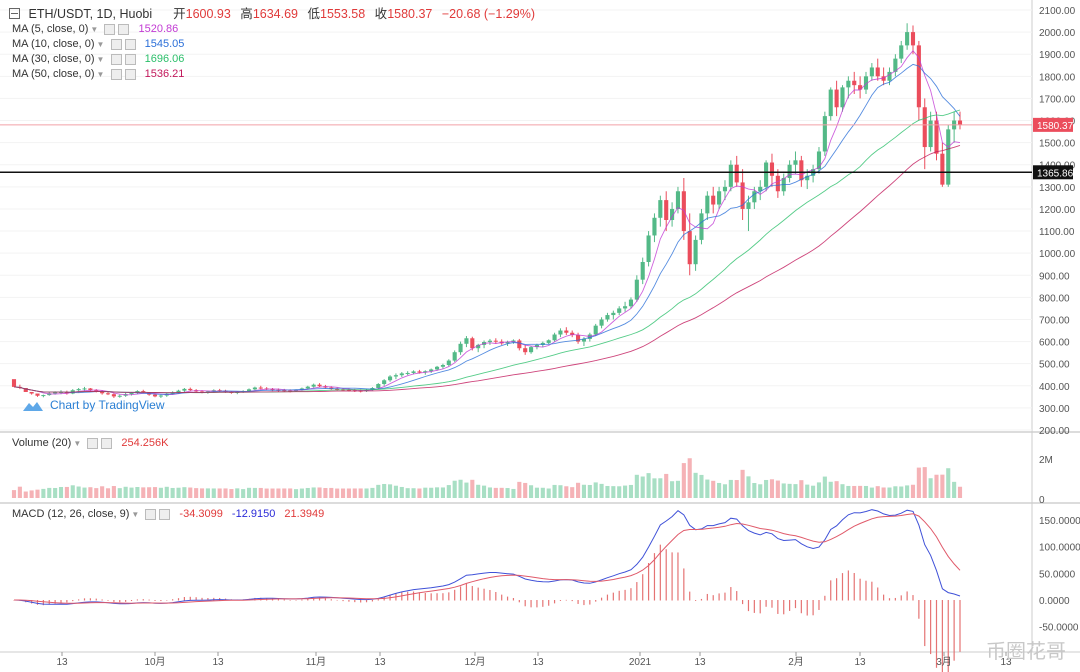 The image size is (1080, 672). I want to click on tradingview-brand: Chart by TradingView, so click(93, 405).